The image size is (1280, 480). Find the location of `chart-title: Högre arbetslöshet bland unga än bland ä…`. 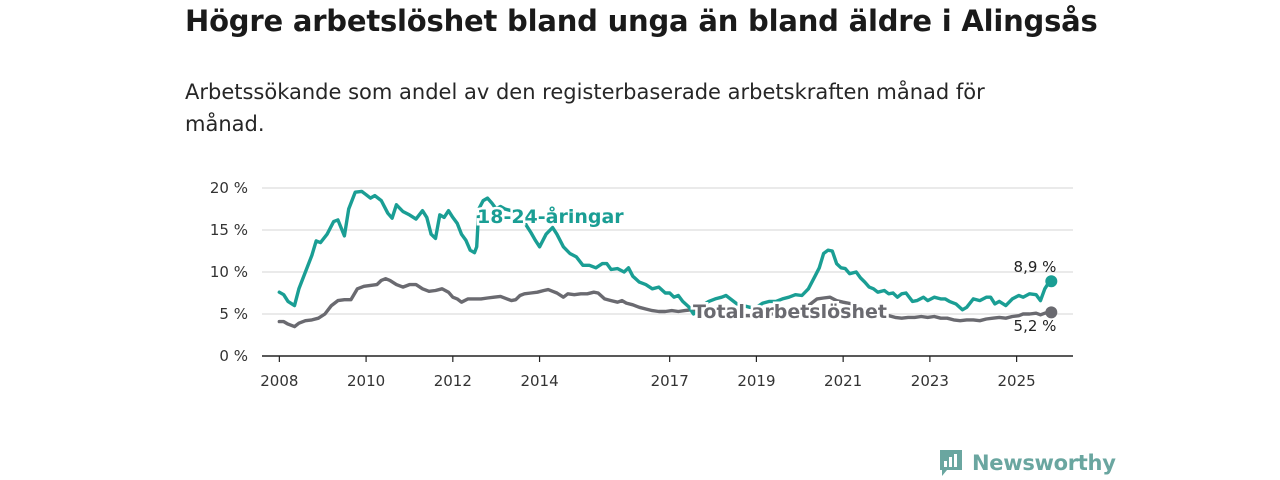

chart-title: Högre arbetslöshet bland unga än bland ä… is located at coordinates (641, 21).